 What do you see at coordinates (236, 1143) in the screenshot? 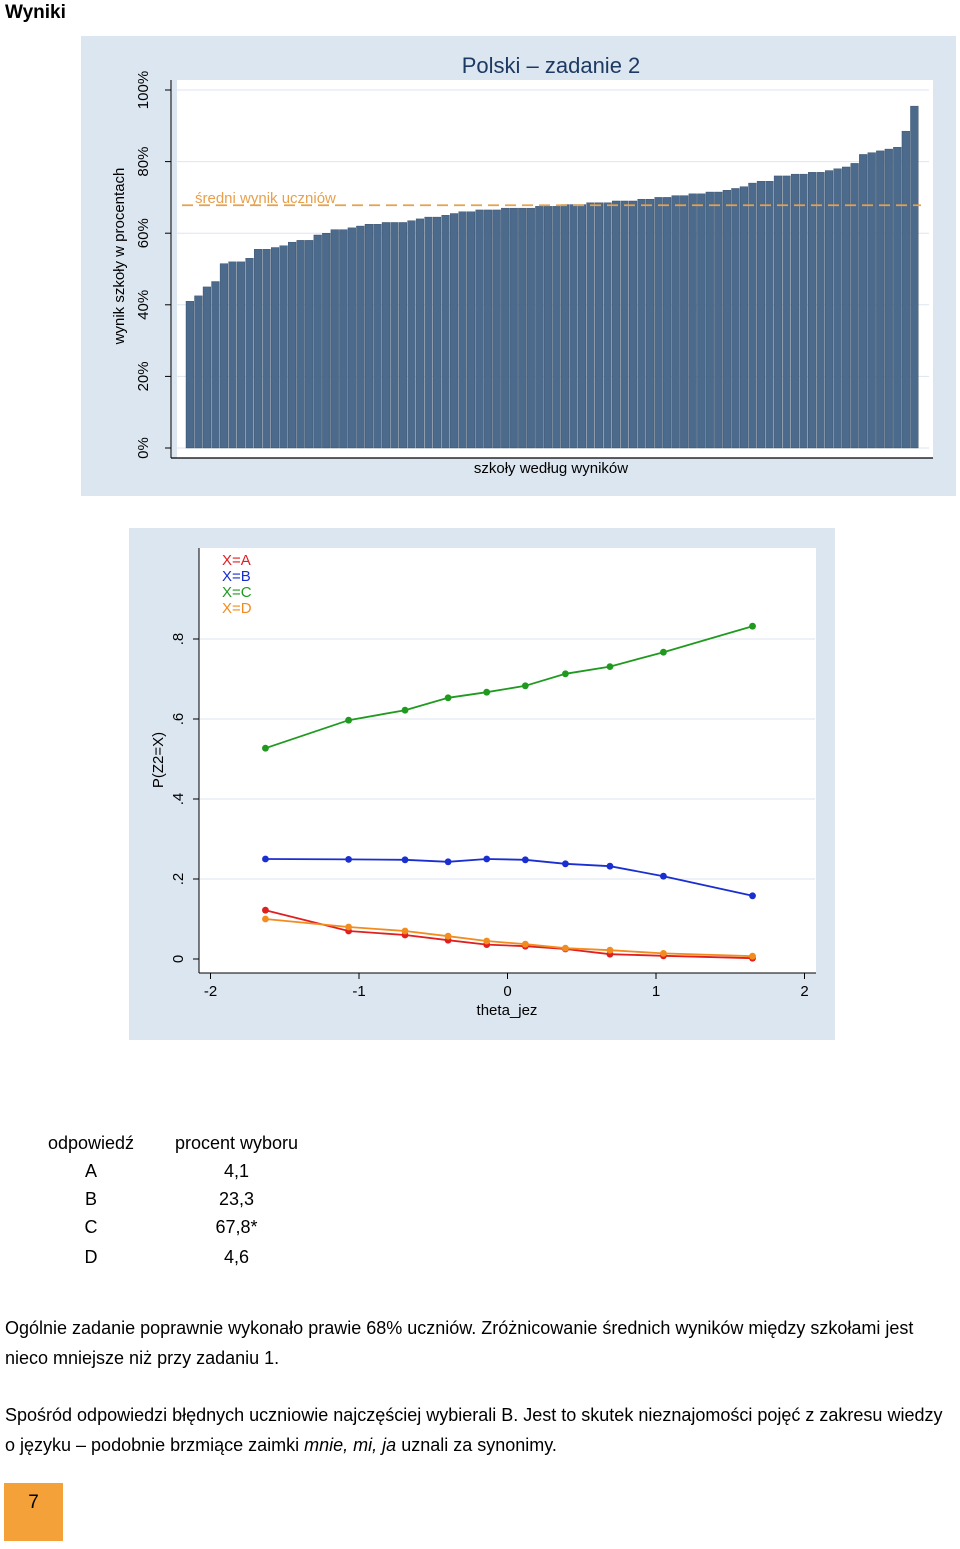
I see `table-header-percent: procent wyboru` at bounding box center [236, 1143].